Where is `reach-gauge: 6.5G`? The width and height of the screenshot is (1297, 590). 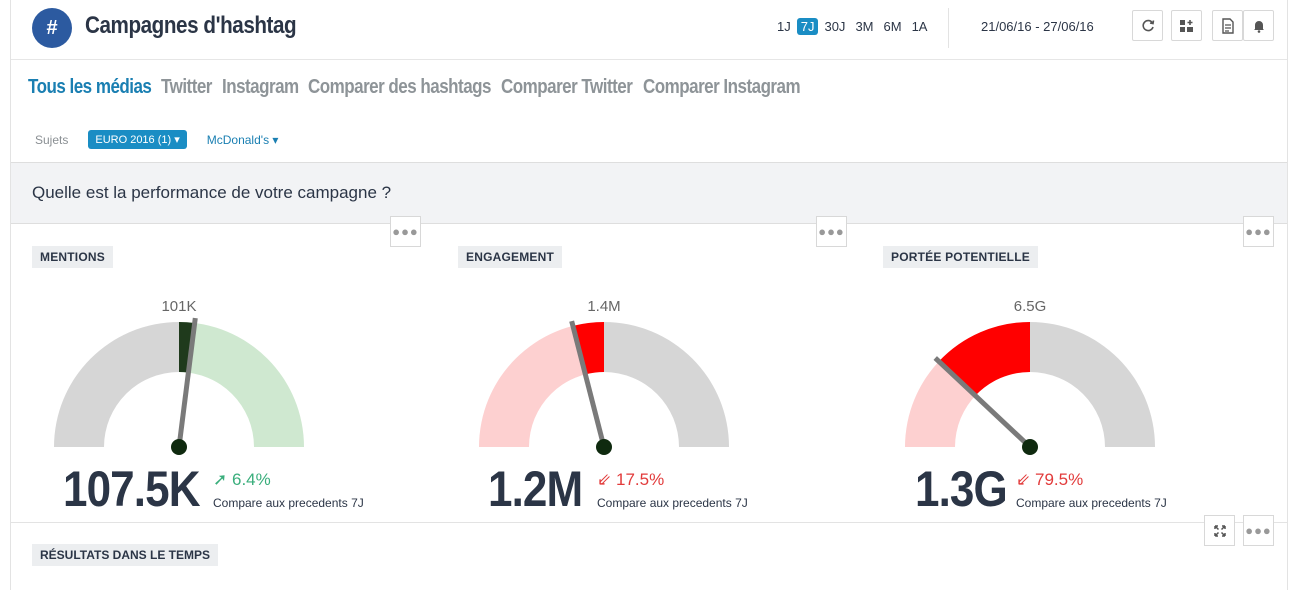 reach-gauge: 6.5G is located at coordinates (1045, 375).